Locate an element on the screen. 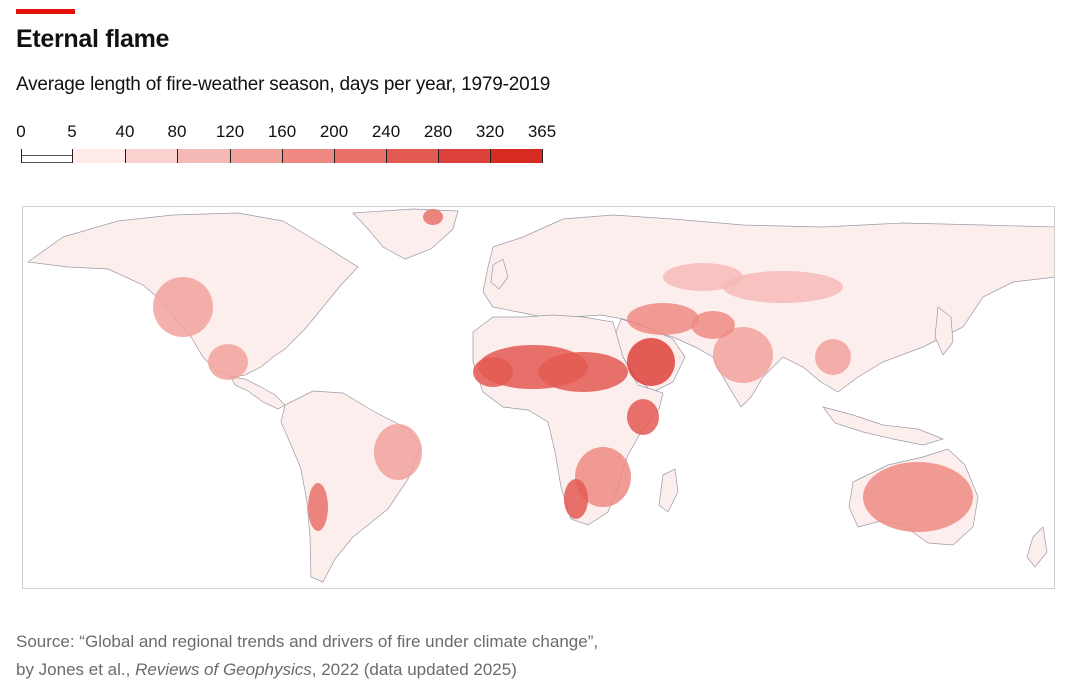 Image resolution: width=1067 pixels, height=689 pixels. legend-label-200: 200 is located at coordinates (334, 131).